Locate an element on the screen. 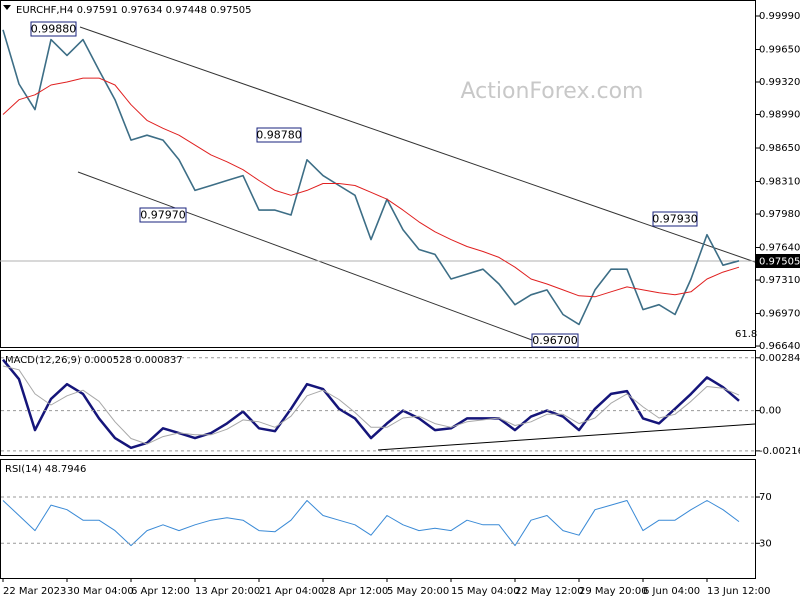 This screenshot has height=600, width=800. annotation: 0.96700 is located at coordinates (555, 340).